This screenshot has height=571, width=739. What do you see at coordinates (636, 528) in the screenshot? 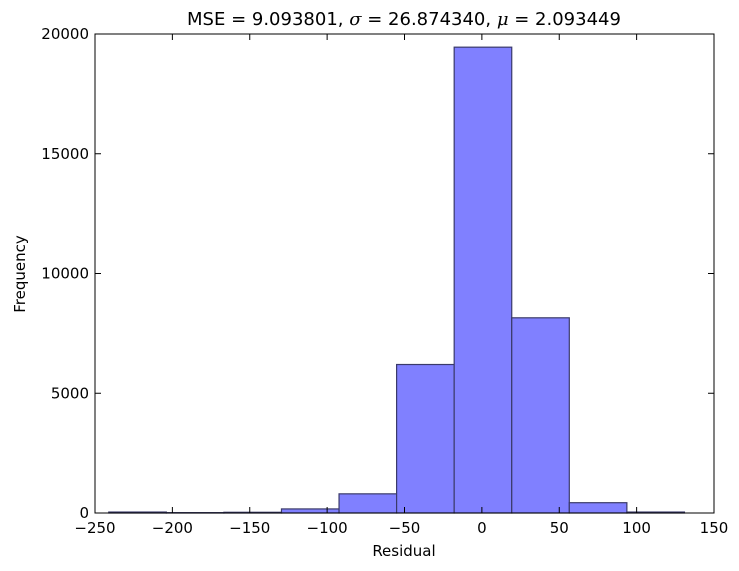
I see `x-tick-label: 100` at bounding box center [636, 528].